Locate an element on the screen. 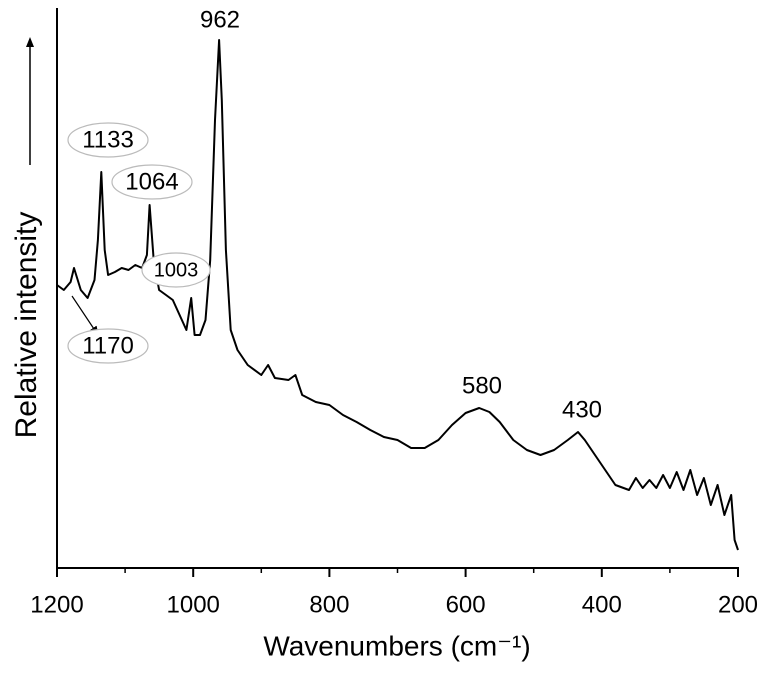 Image resolution: width=765 pixels, height=676 pixels. annotation: 1003 is located at coordinates (176, 270).